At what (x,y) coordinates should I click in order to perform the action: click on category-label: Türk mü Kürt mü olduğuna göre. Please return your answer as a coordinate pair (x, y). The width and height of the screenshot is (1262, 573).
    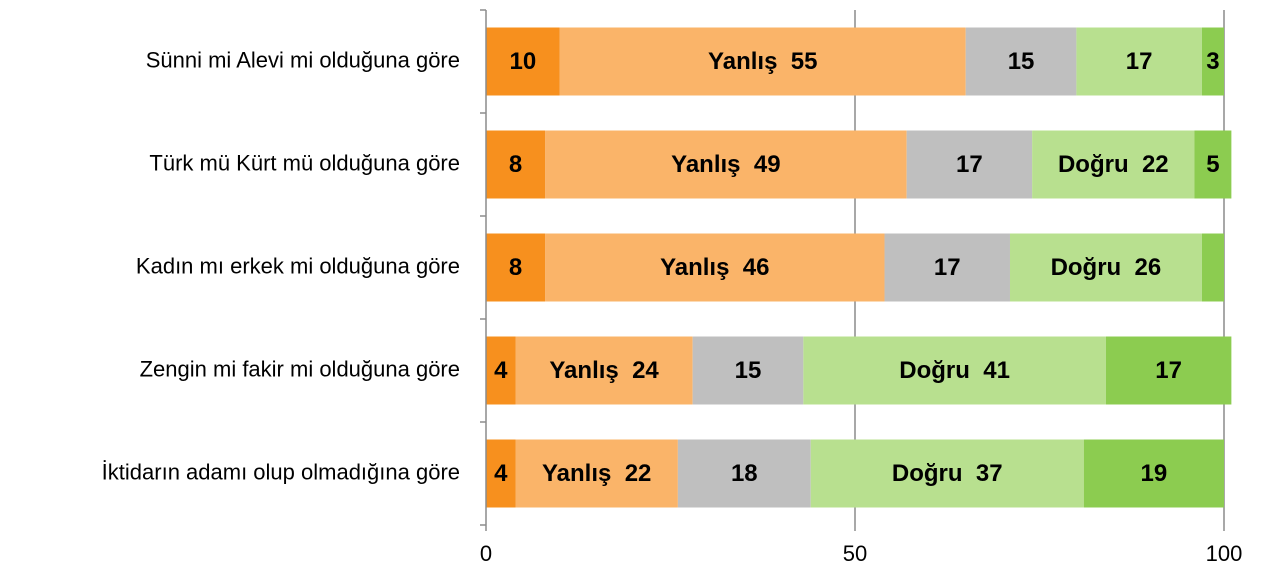
    Looking at the image, I should click on (304, 162).